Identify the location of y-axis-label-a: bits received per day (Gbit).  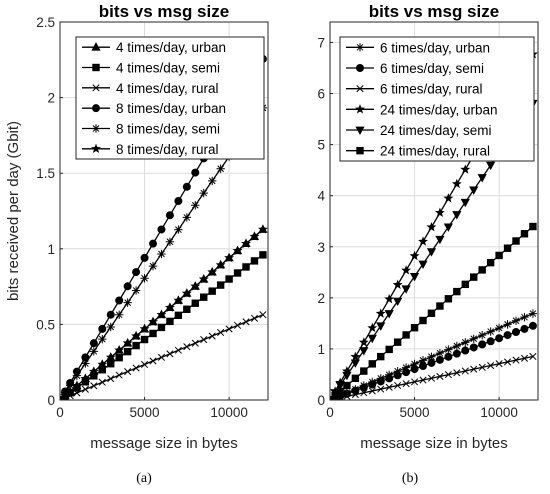
(13, 211).